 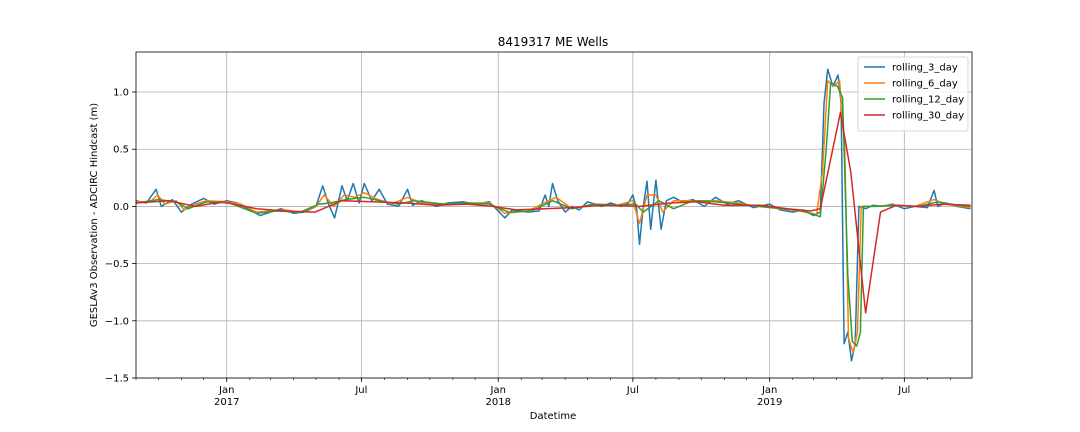 What do you see at coordinates (120, 236) in the screenshot?
I see `y-axis: −1.5 −1.0 −0.5 0.0 0.5 1.0` at bounding box center [120, 236].